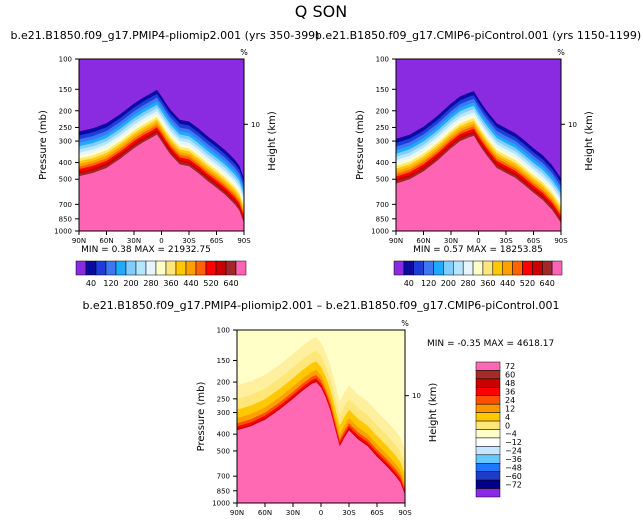 This screenshot has width=643, height=522. Describe the element at coordinates (382, 163) in the screenshot. I see `y-tick-label: 400` at that location.